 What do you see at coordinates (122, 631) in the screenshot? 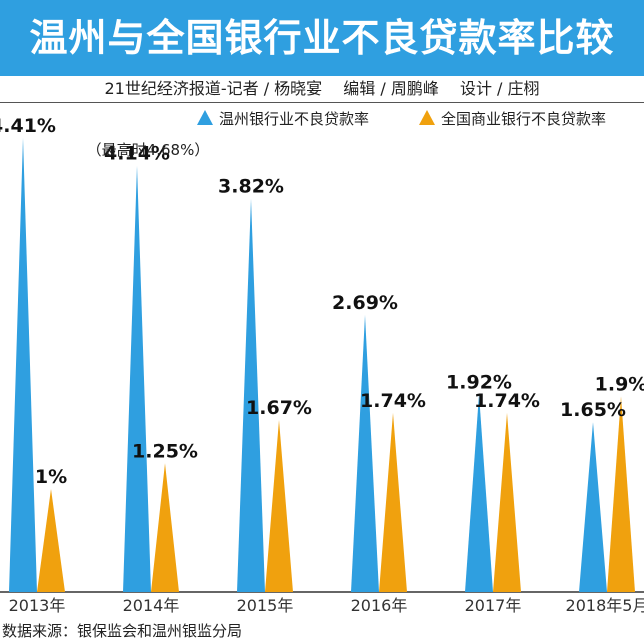
I see `source-note: 数据来源：银保监会和温州银监分局` at bounding box center [122, 631].